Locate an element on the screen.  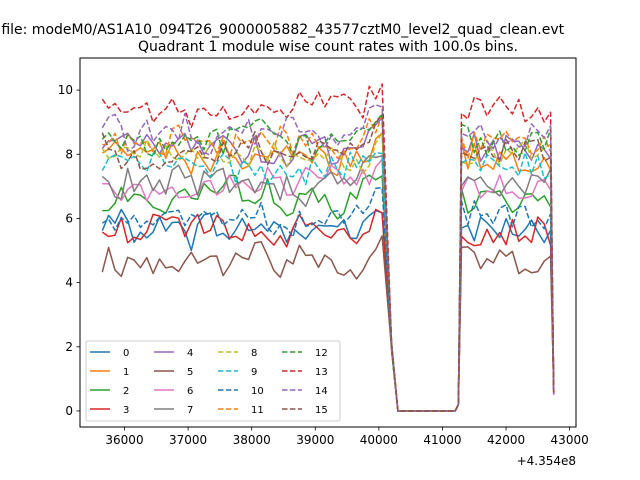
legend-label-0: 0 is located at coordinates (126, 353).